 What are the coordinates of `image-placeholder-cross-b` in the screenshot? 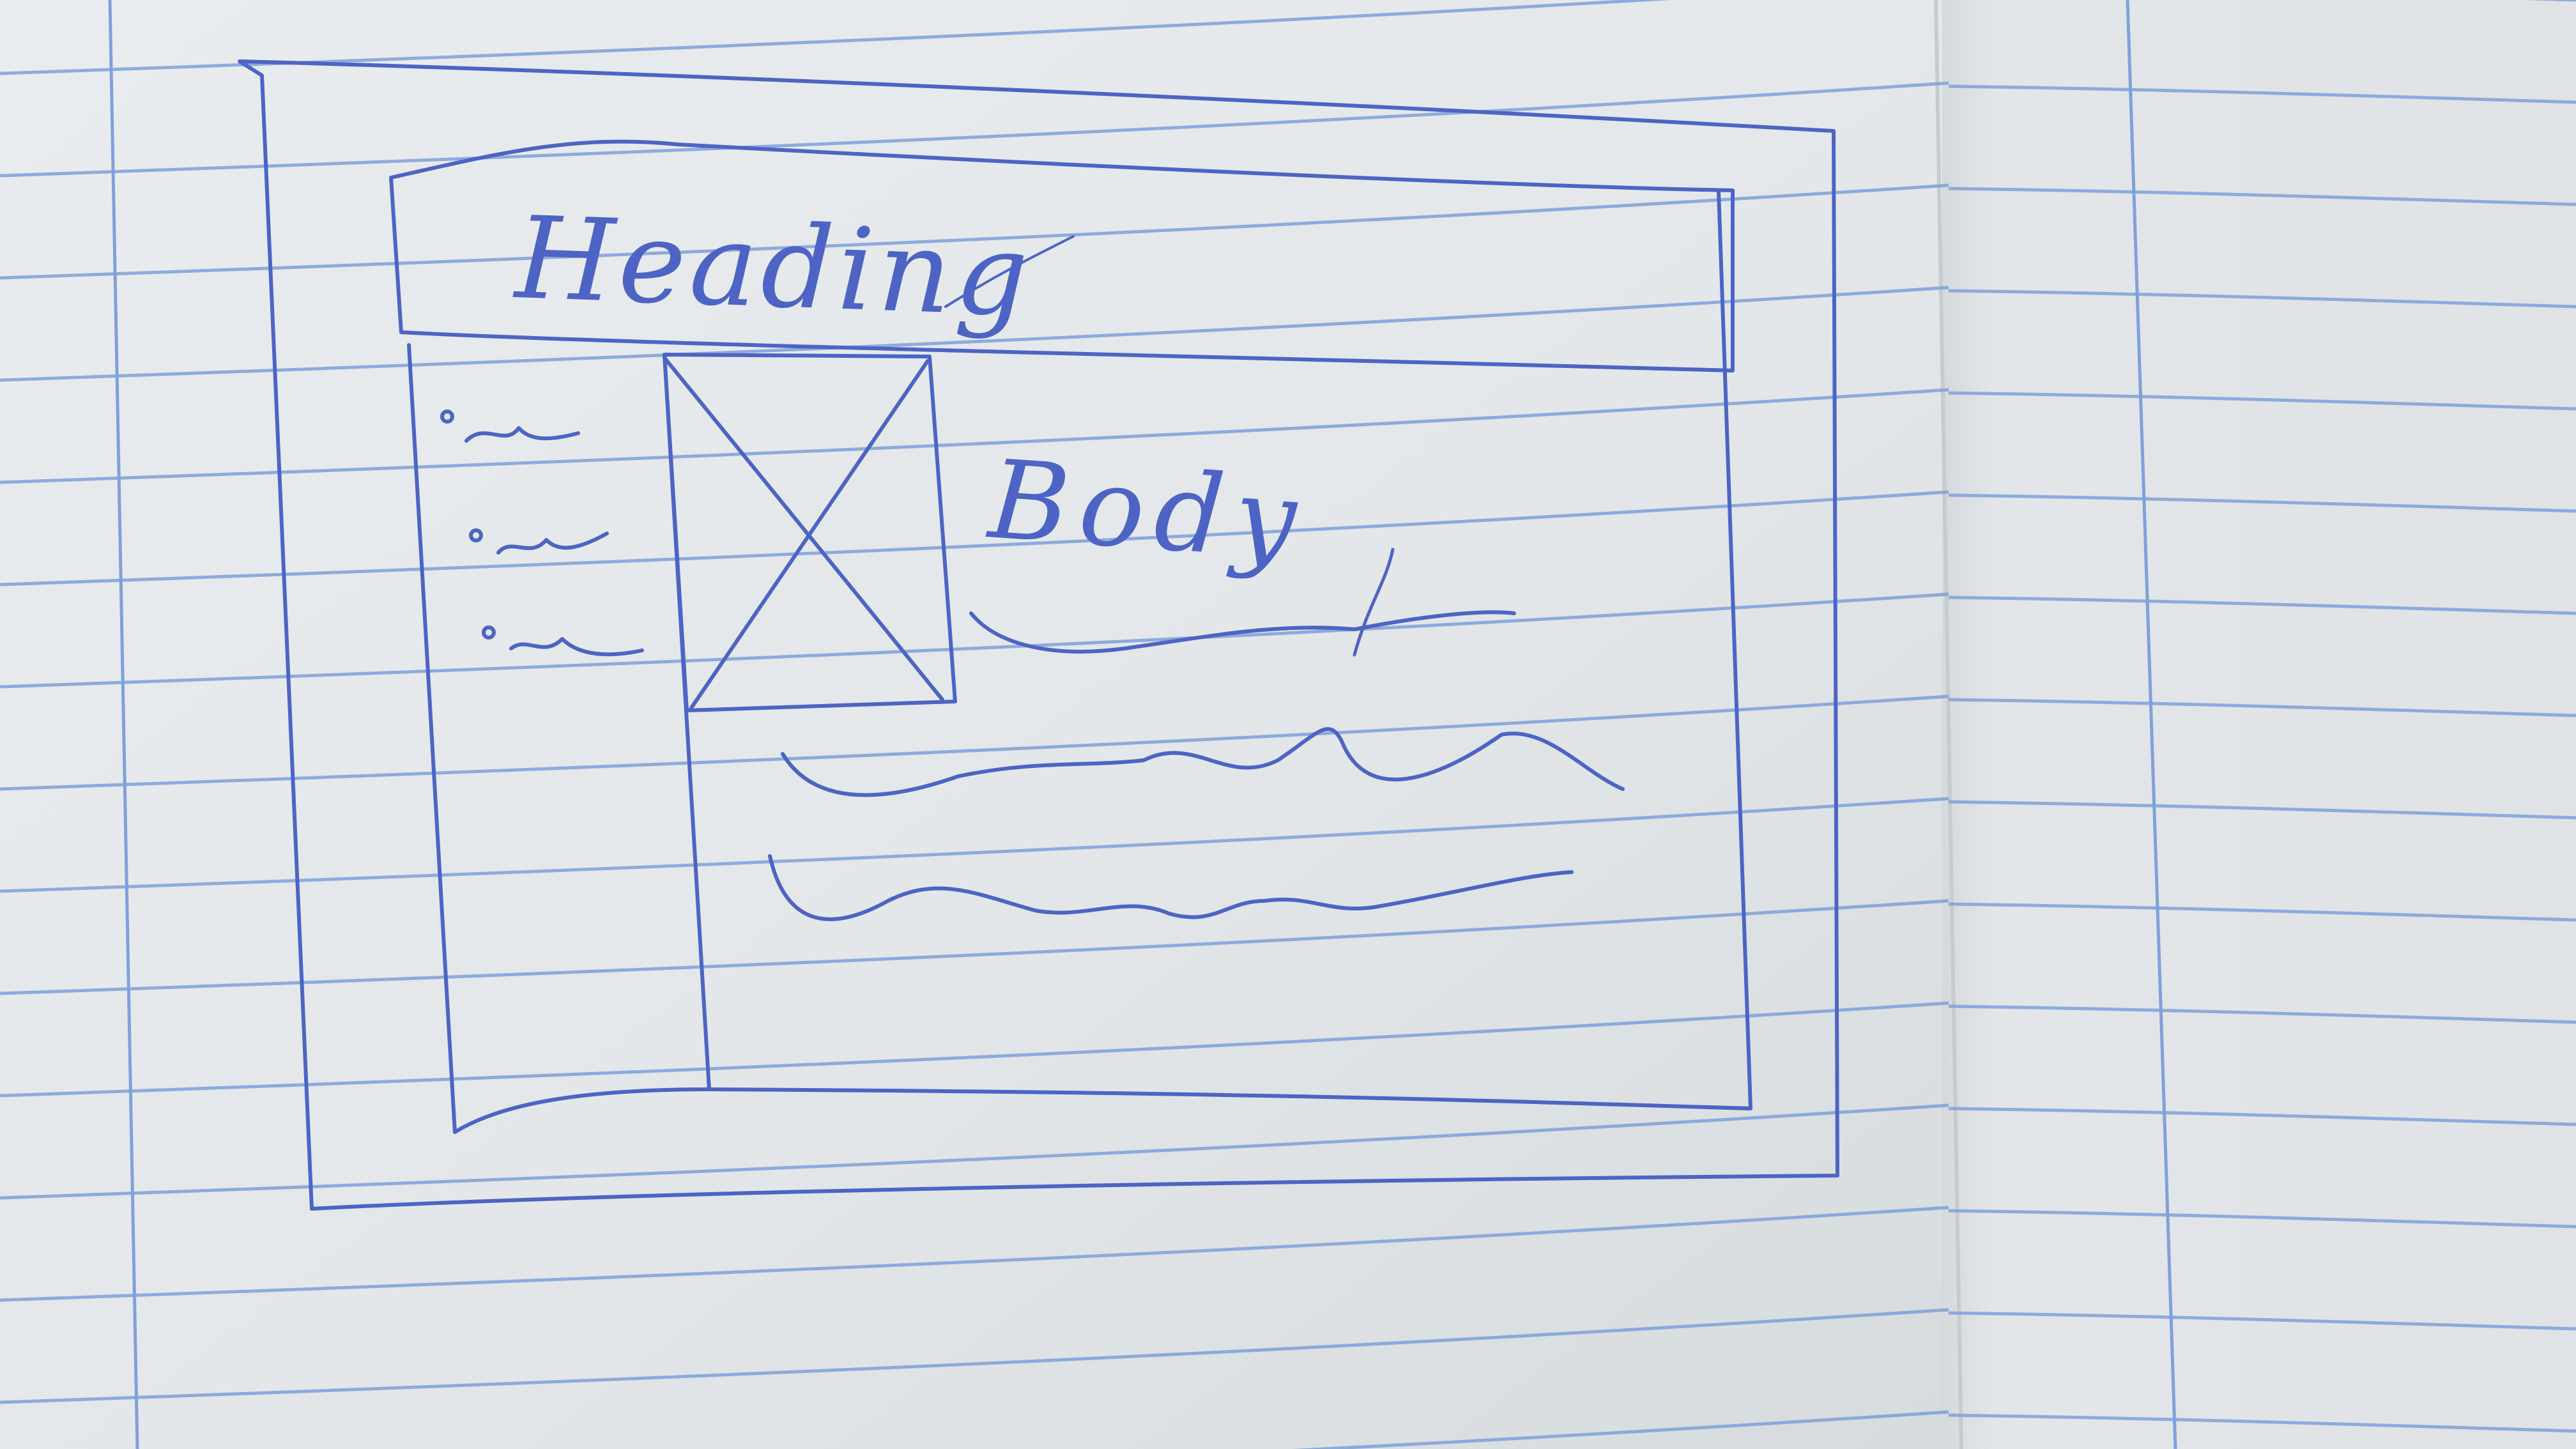 It's located at (809, 534).